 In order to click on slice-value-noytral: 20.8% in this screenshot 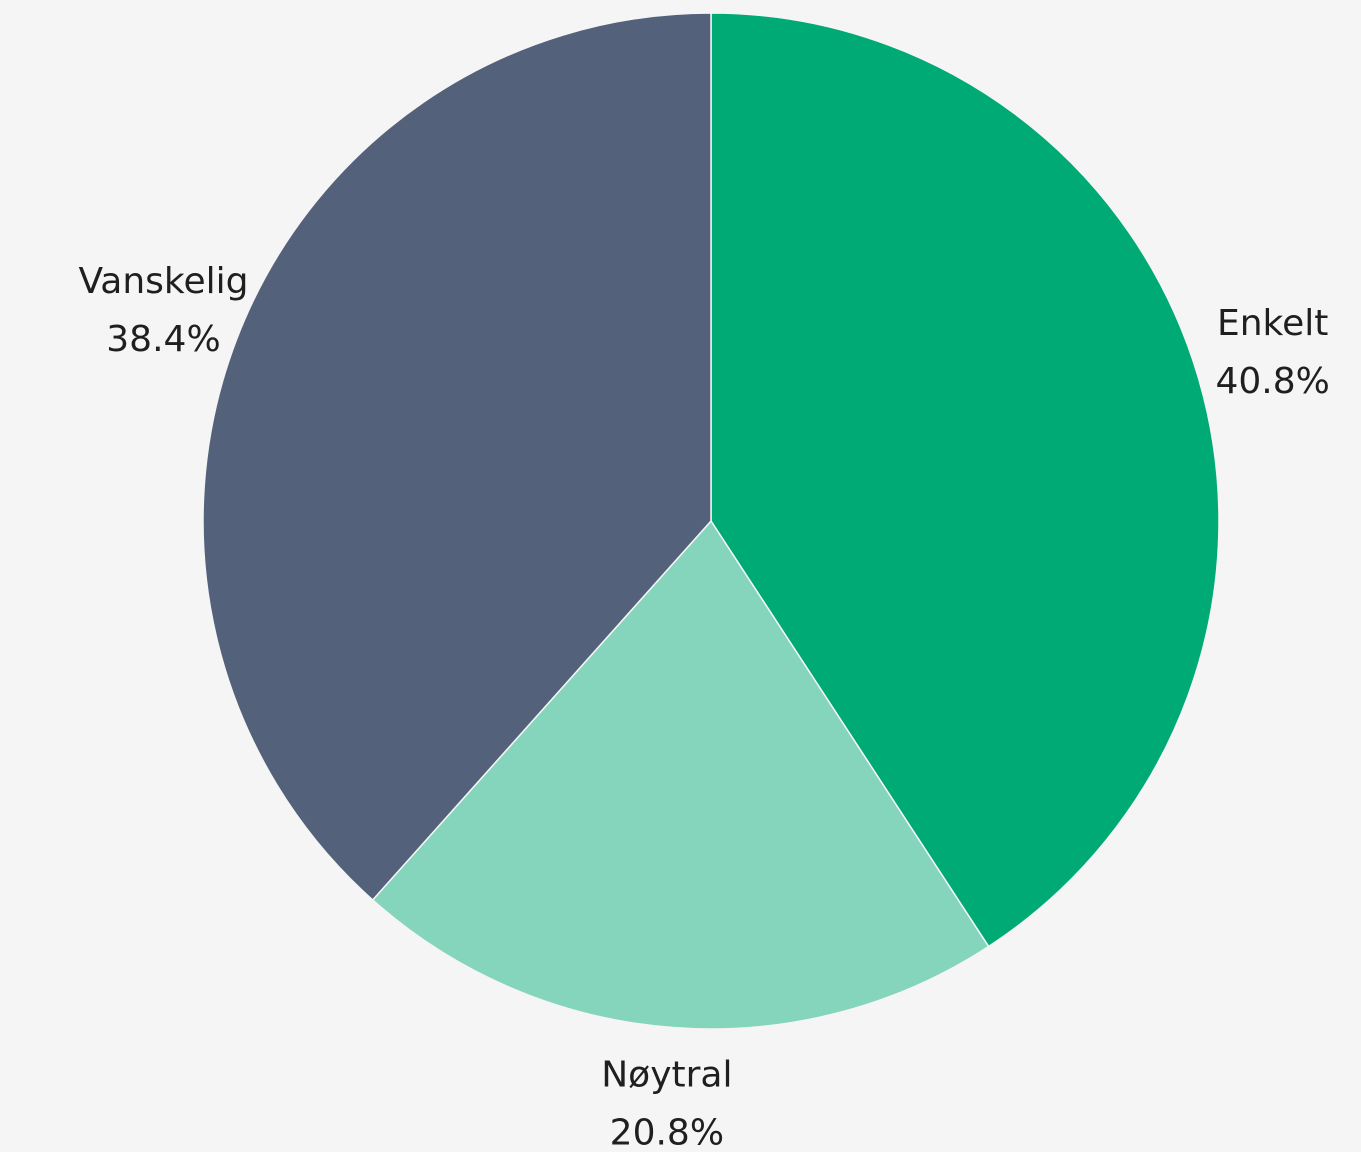, I will do `click(667, 1132)`.